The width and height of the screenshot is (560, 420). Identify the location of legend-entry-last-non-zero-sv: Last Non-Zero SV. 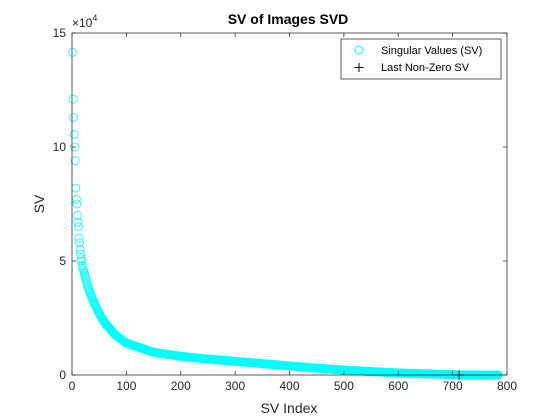
(425, 68).